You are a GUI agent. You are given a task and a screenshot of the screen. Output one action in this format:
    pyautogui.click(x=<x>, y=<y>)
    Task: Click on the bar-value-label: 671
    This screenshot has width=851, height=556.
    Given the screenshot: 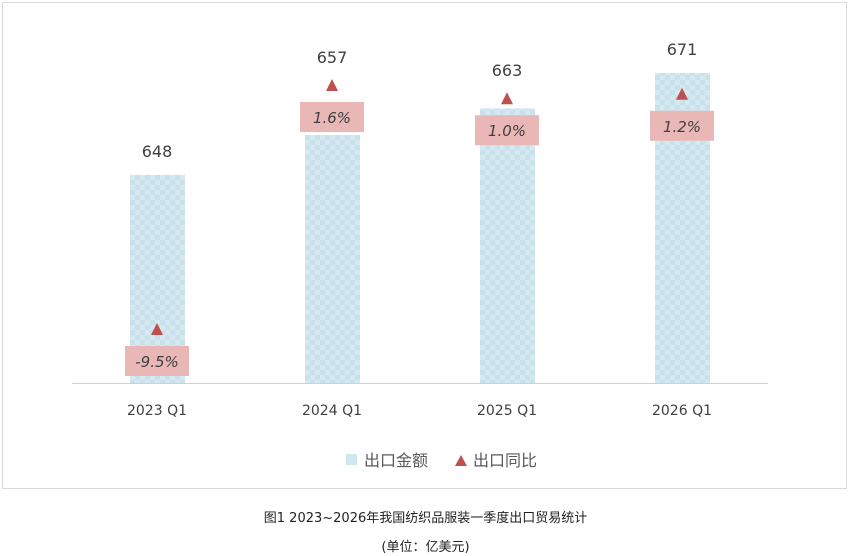 What is the action you would take?
    pyautogui.click(x=682, y=49)
    